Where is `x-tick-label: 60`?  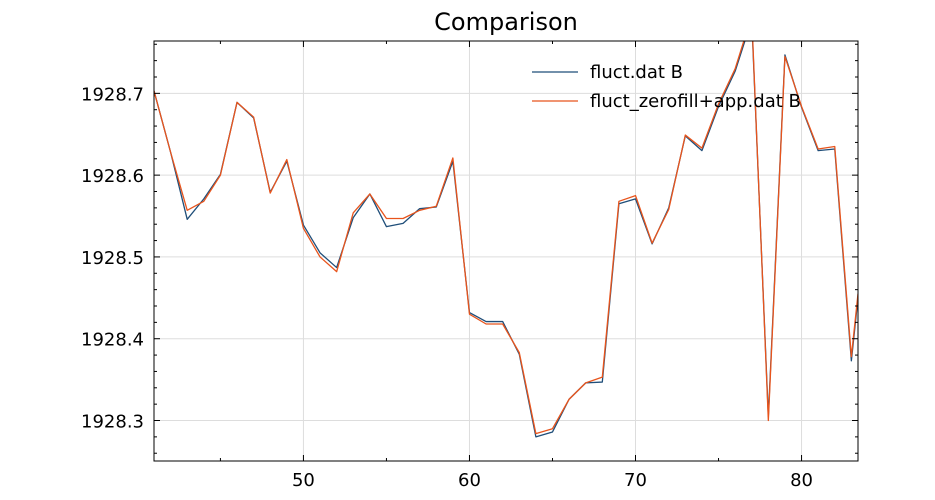 x-tick-label: 60 is located at coordinates (469, 480).